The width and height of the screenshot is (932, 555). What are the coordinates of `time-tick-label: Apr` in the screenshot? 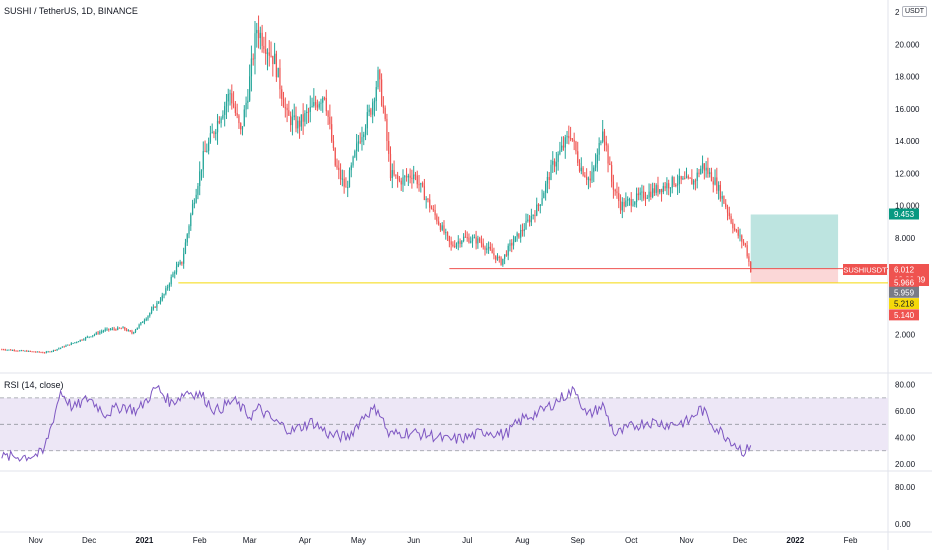 It's located at (305, 540).